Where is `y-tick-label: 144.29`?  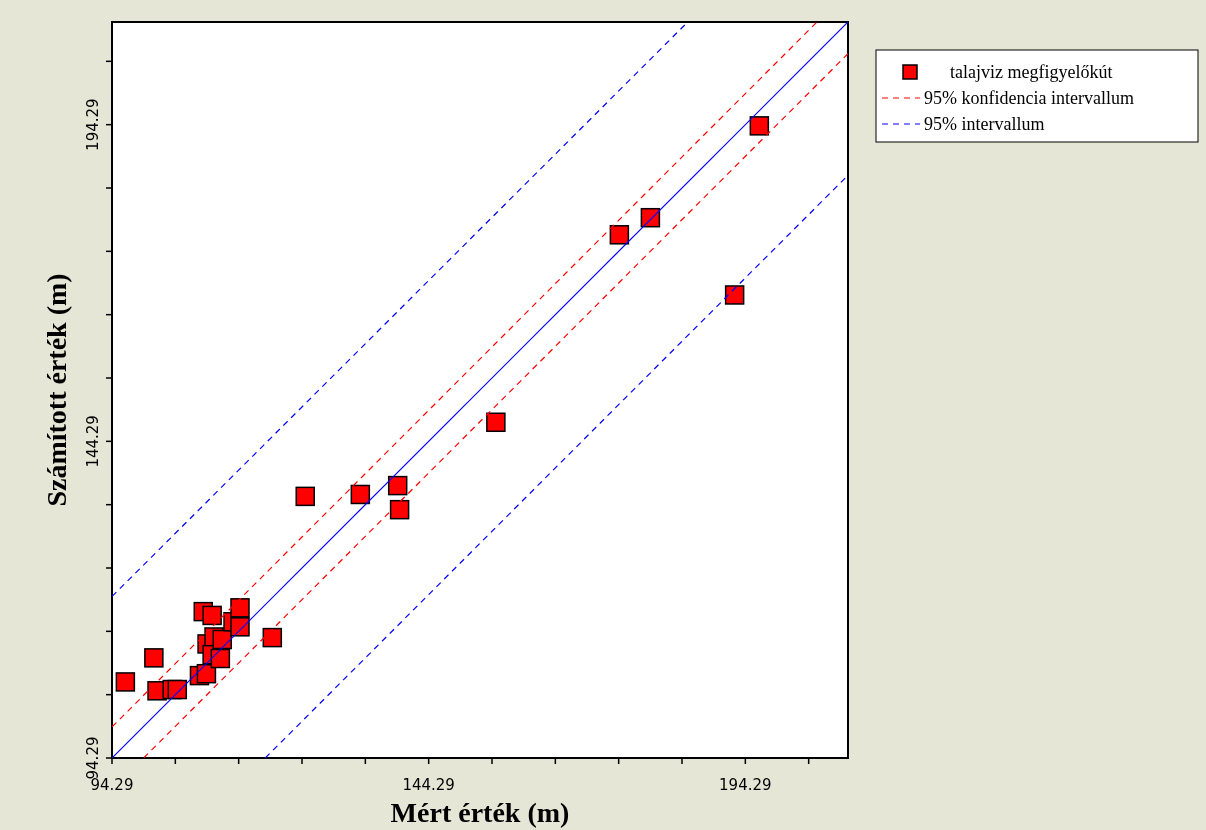 y-tick-label: 144.29 is located at coordinates (93, 441).